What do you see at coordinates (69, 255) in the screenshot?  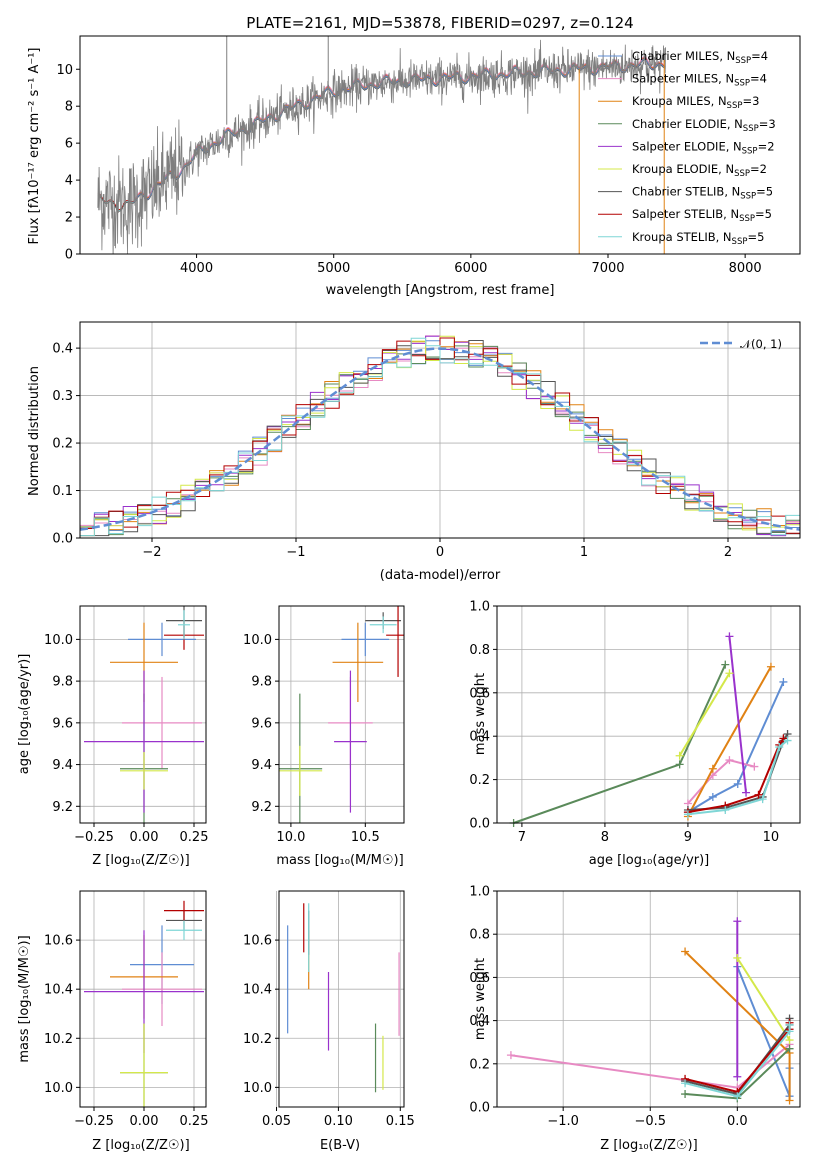 I see `y-tick-label: 0` at bounding box center [69, 255].